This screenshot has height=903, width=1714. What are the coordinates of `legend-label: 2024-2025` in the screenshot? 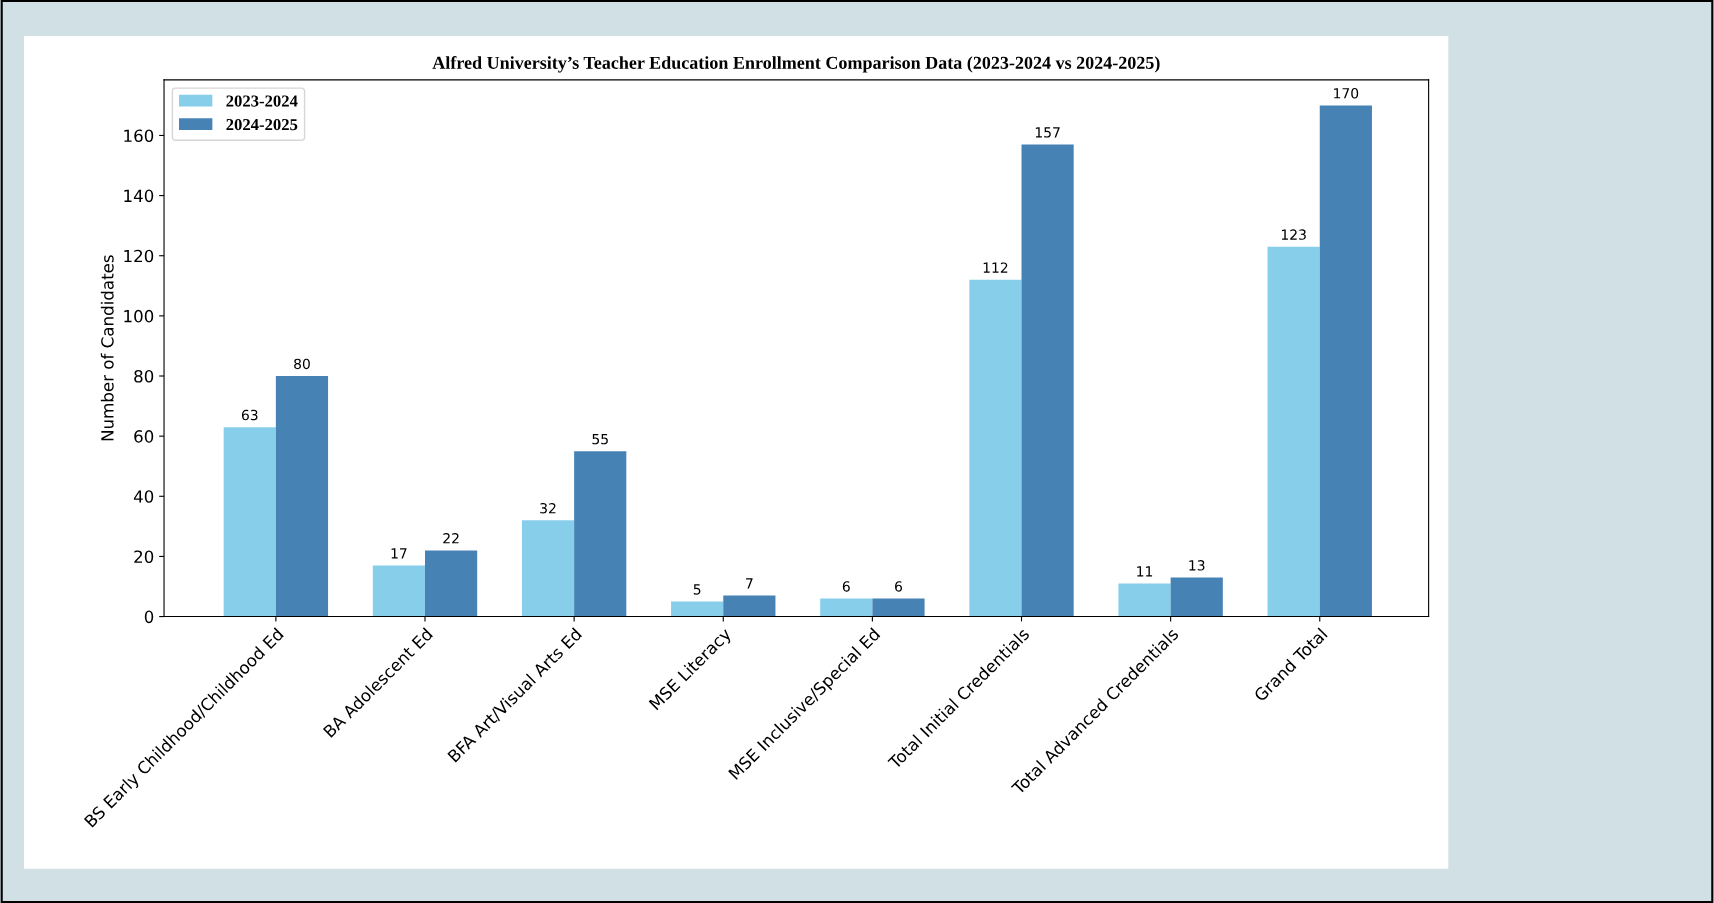 It's located at (262, 124).